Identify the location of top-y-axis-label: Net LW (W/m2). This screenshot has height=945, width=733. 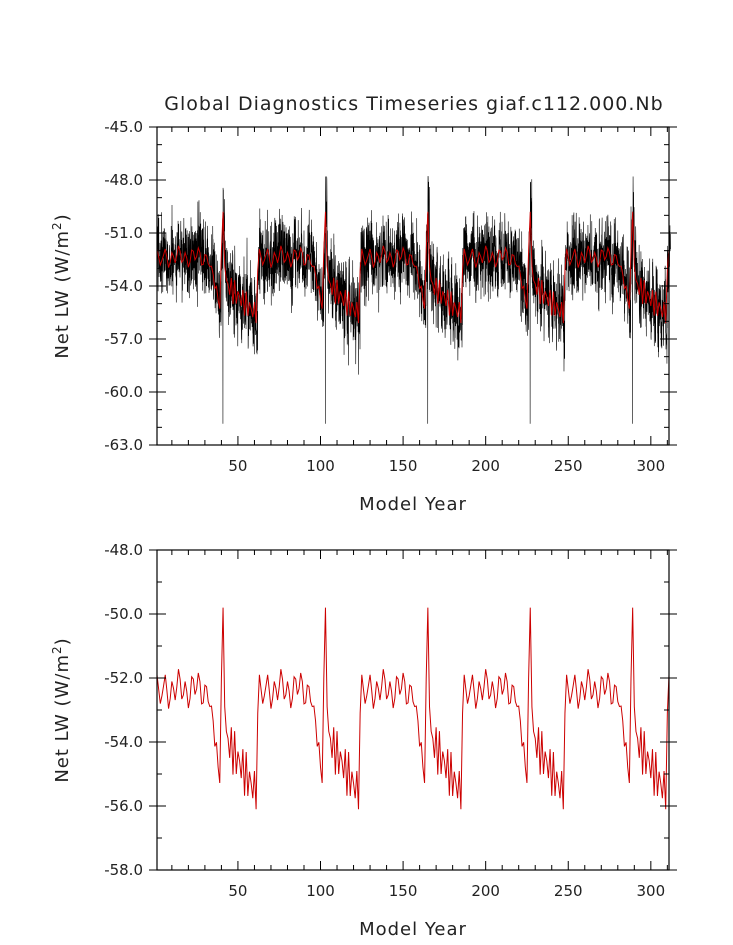
(61, 285).